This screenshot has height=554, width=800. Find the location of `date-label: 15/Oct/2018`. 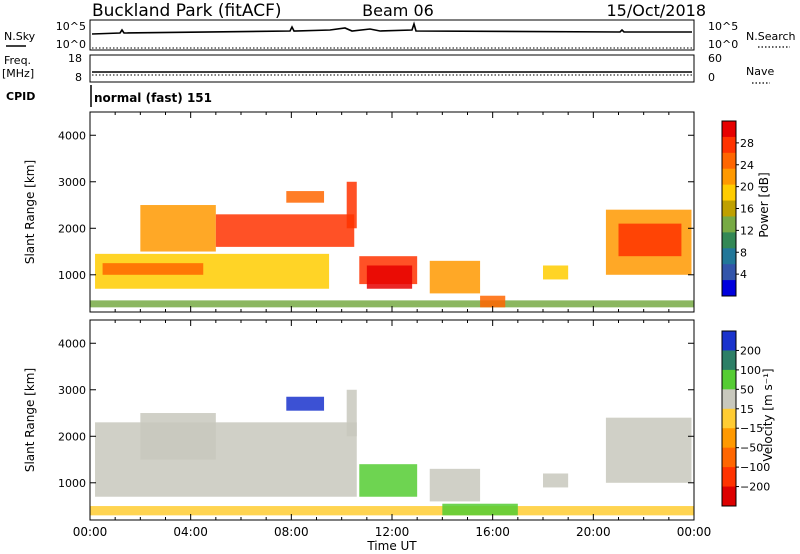

date-label: 15/Oct/2018 is located at coordinates (656, 10).